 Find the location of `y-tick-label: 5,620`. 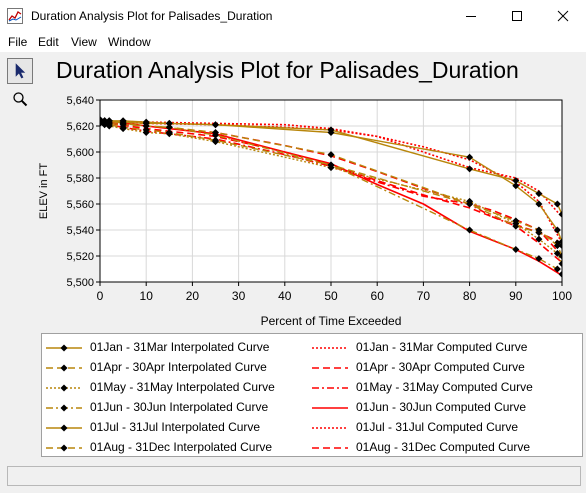

y-tick-label: 5,620 is located at coordinates (80, 127).